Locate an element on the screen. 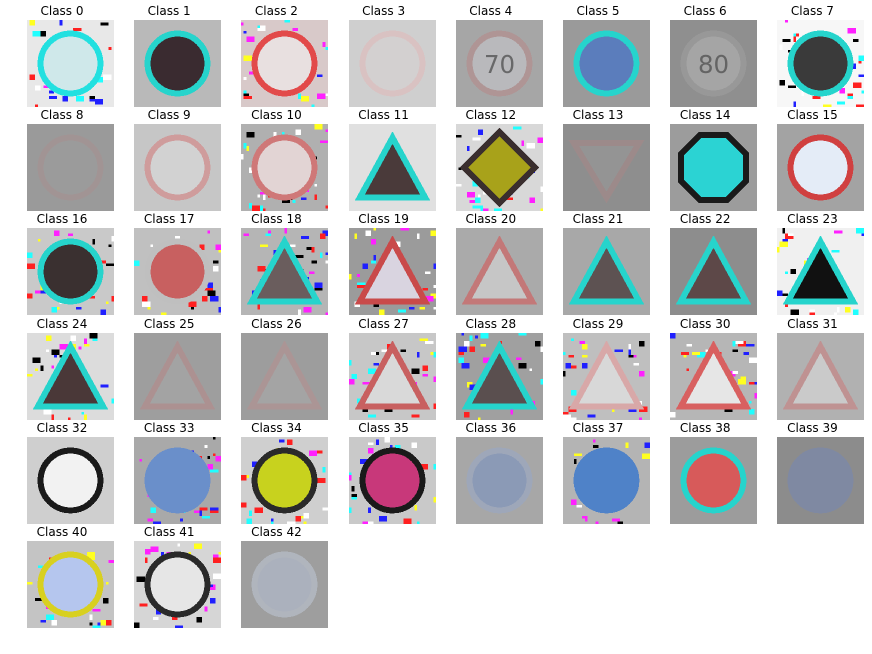  sample-panel: Class 9 is located at coordinates (169, 158).